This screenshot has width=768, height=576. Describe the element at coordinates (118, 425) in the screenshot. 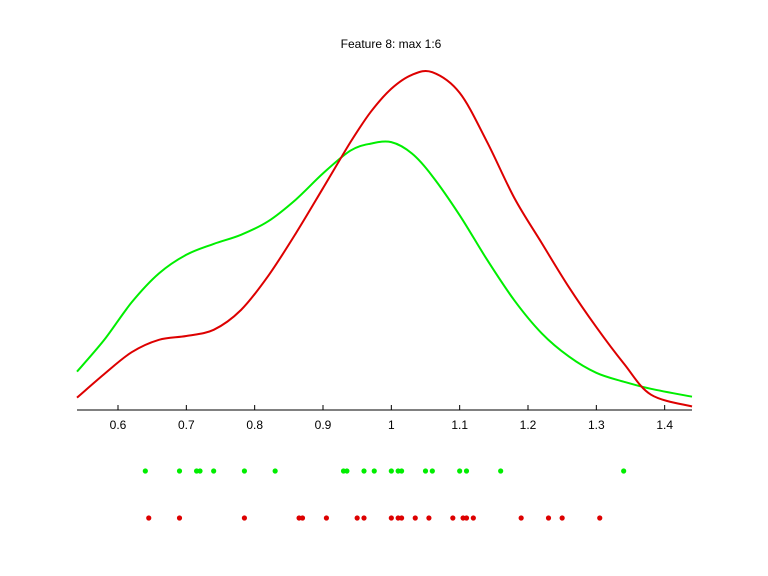

I see `x-tick-label: 0.6` at that location.